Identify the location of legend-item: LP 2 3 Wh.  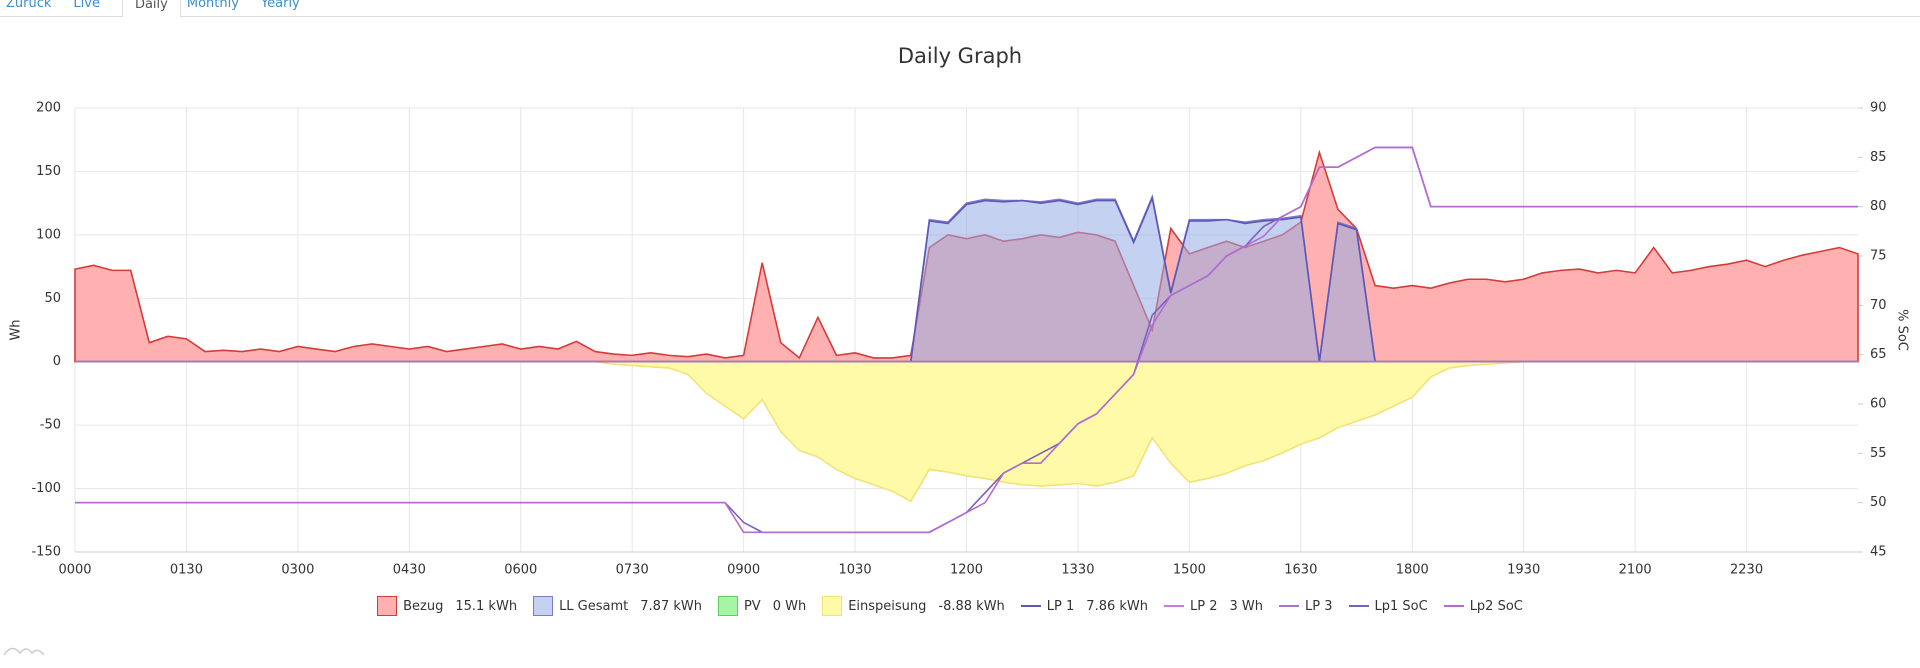
(1213, 606).